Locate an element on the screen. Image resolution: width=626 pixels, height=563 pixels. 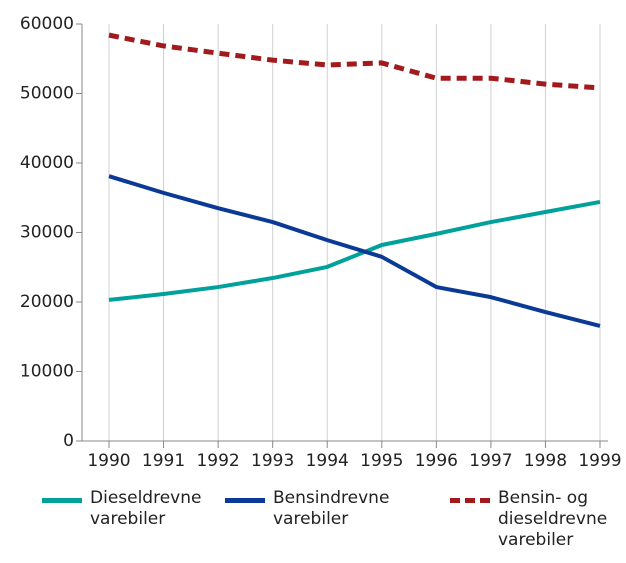
legend-label: Bensin- og dieseldrevne varebiler is located at coordinates (553, 519).